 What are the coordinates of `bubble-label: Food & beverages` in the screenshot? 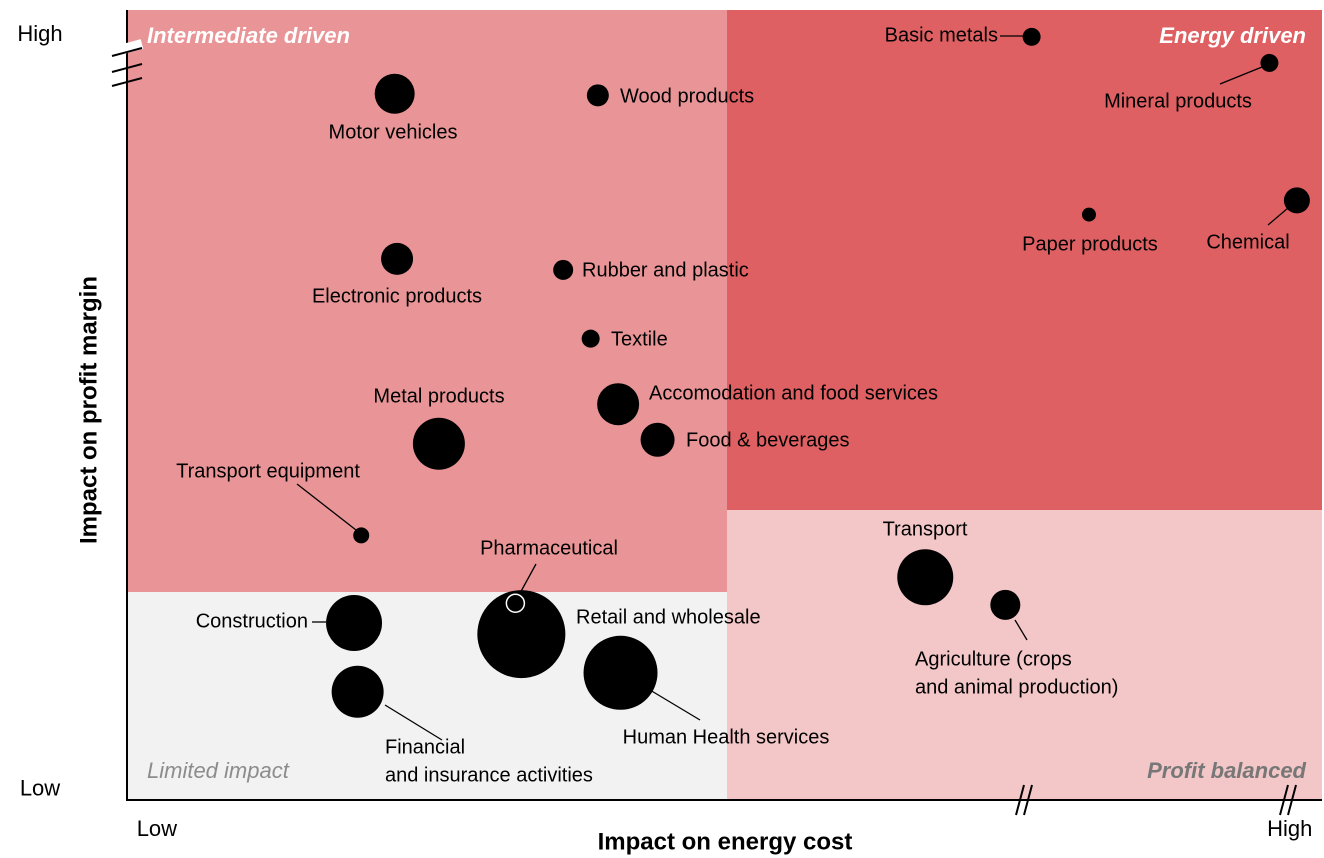 It's located at (767, 440).